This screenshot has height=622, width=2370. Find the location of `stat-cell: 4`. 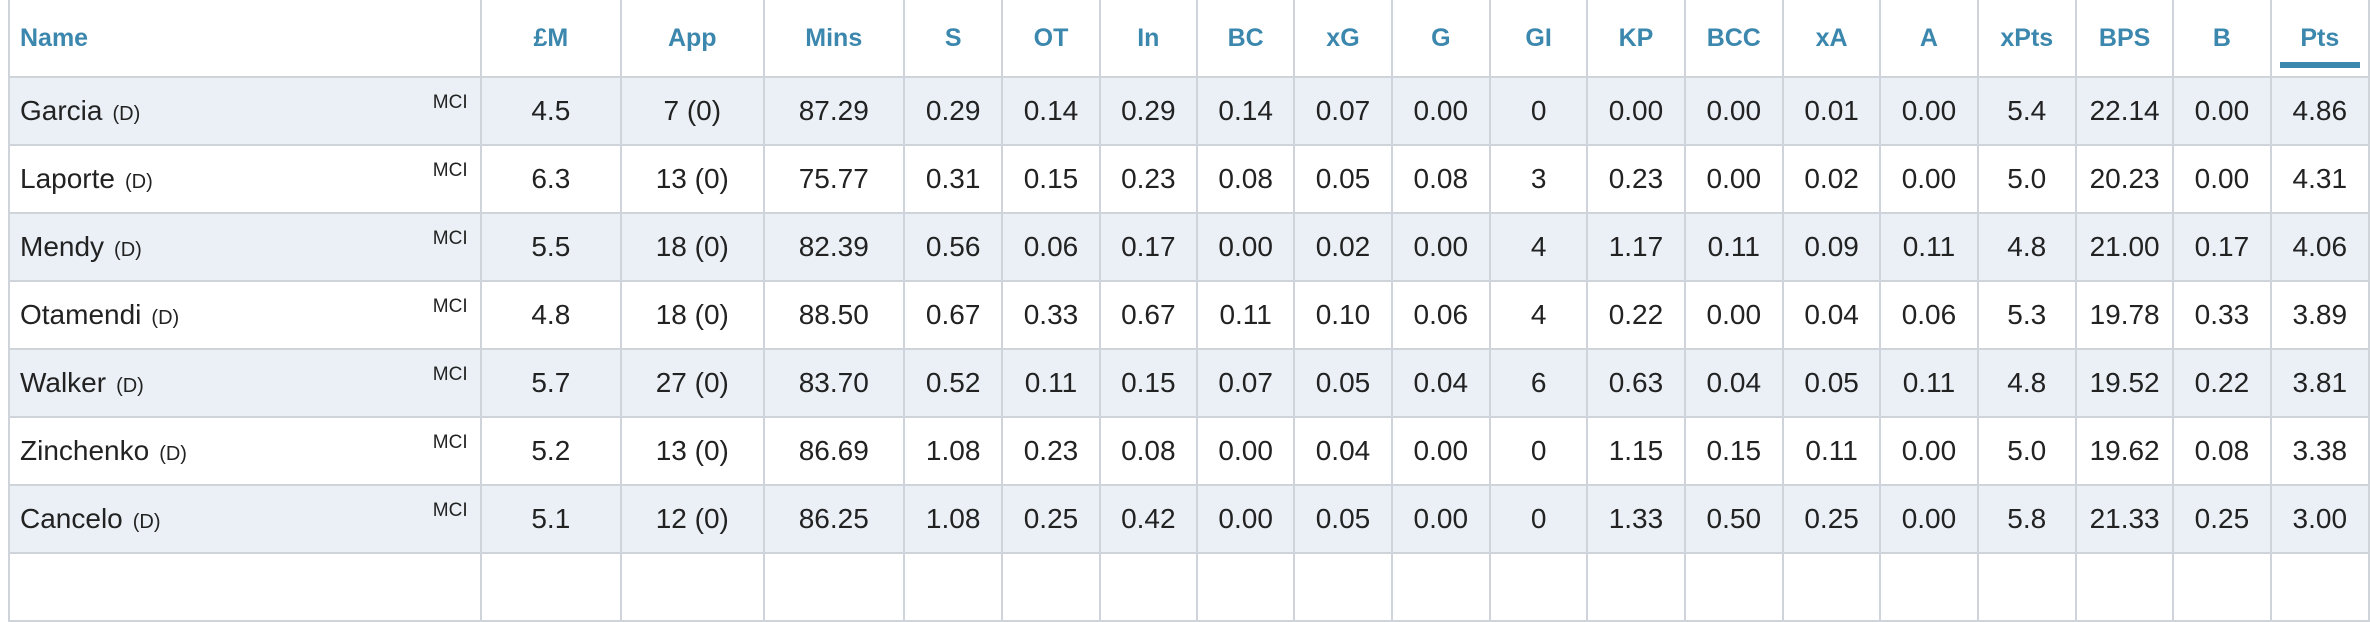

stat-cell: 4 is located at coordinates (1538, 315).